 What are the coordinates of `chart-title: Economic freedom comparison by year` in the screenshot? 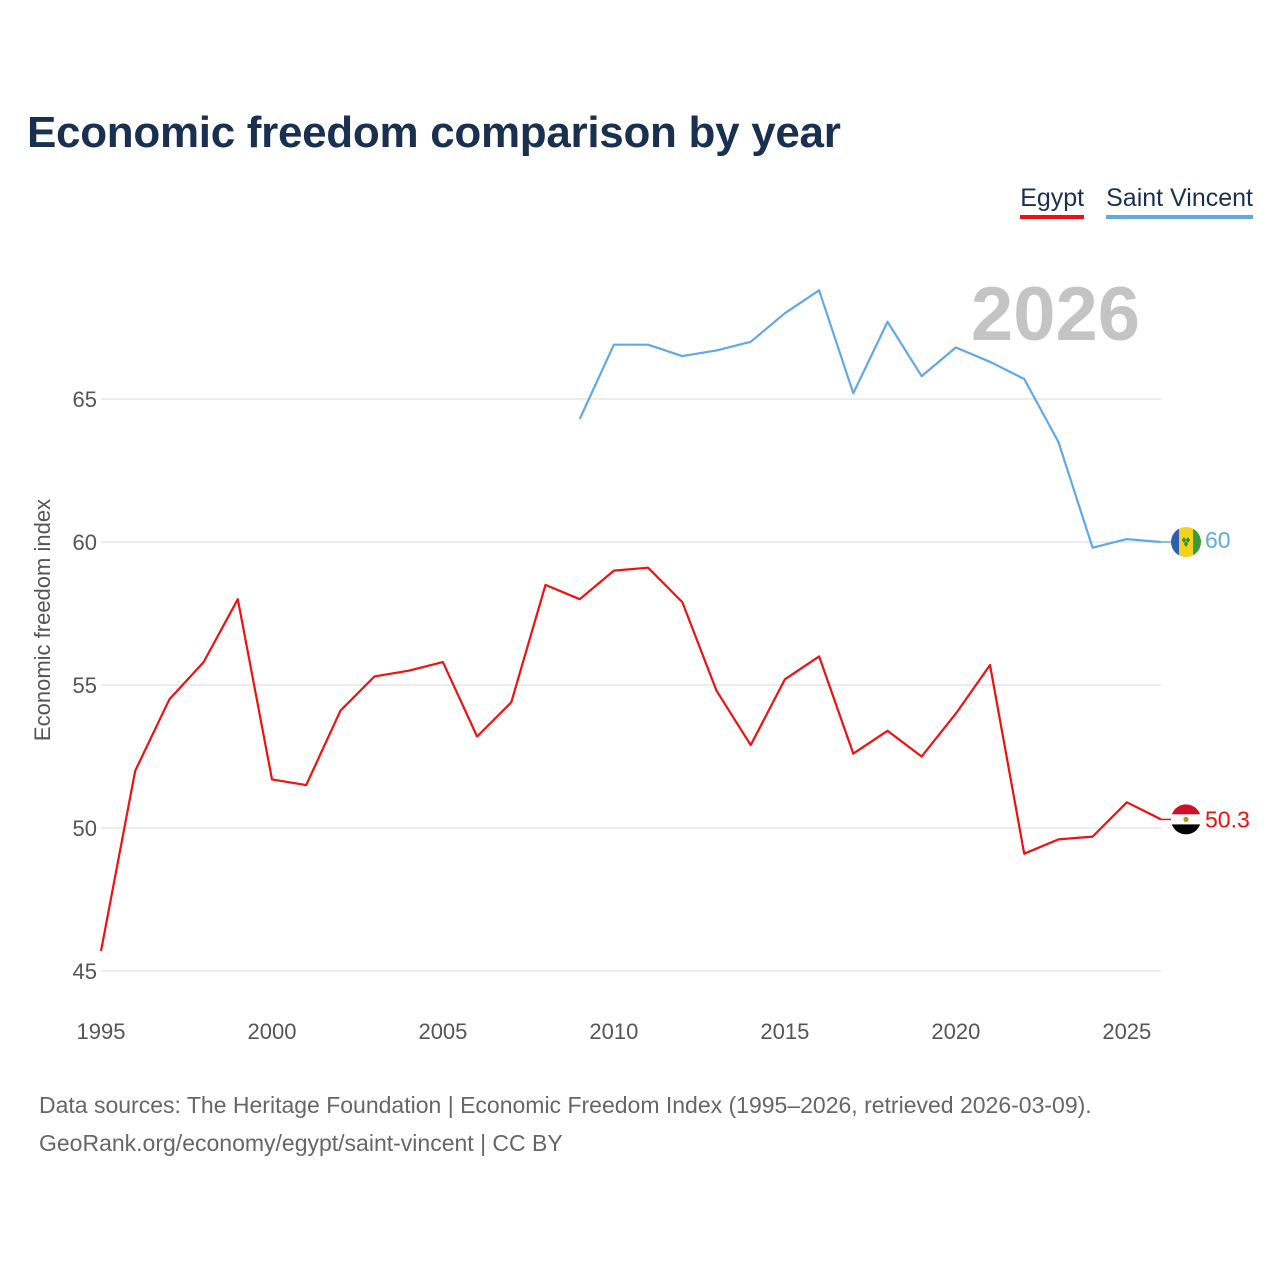 It's located at (434, 132).